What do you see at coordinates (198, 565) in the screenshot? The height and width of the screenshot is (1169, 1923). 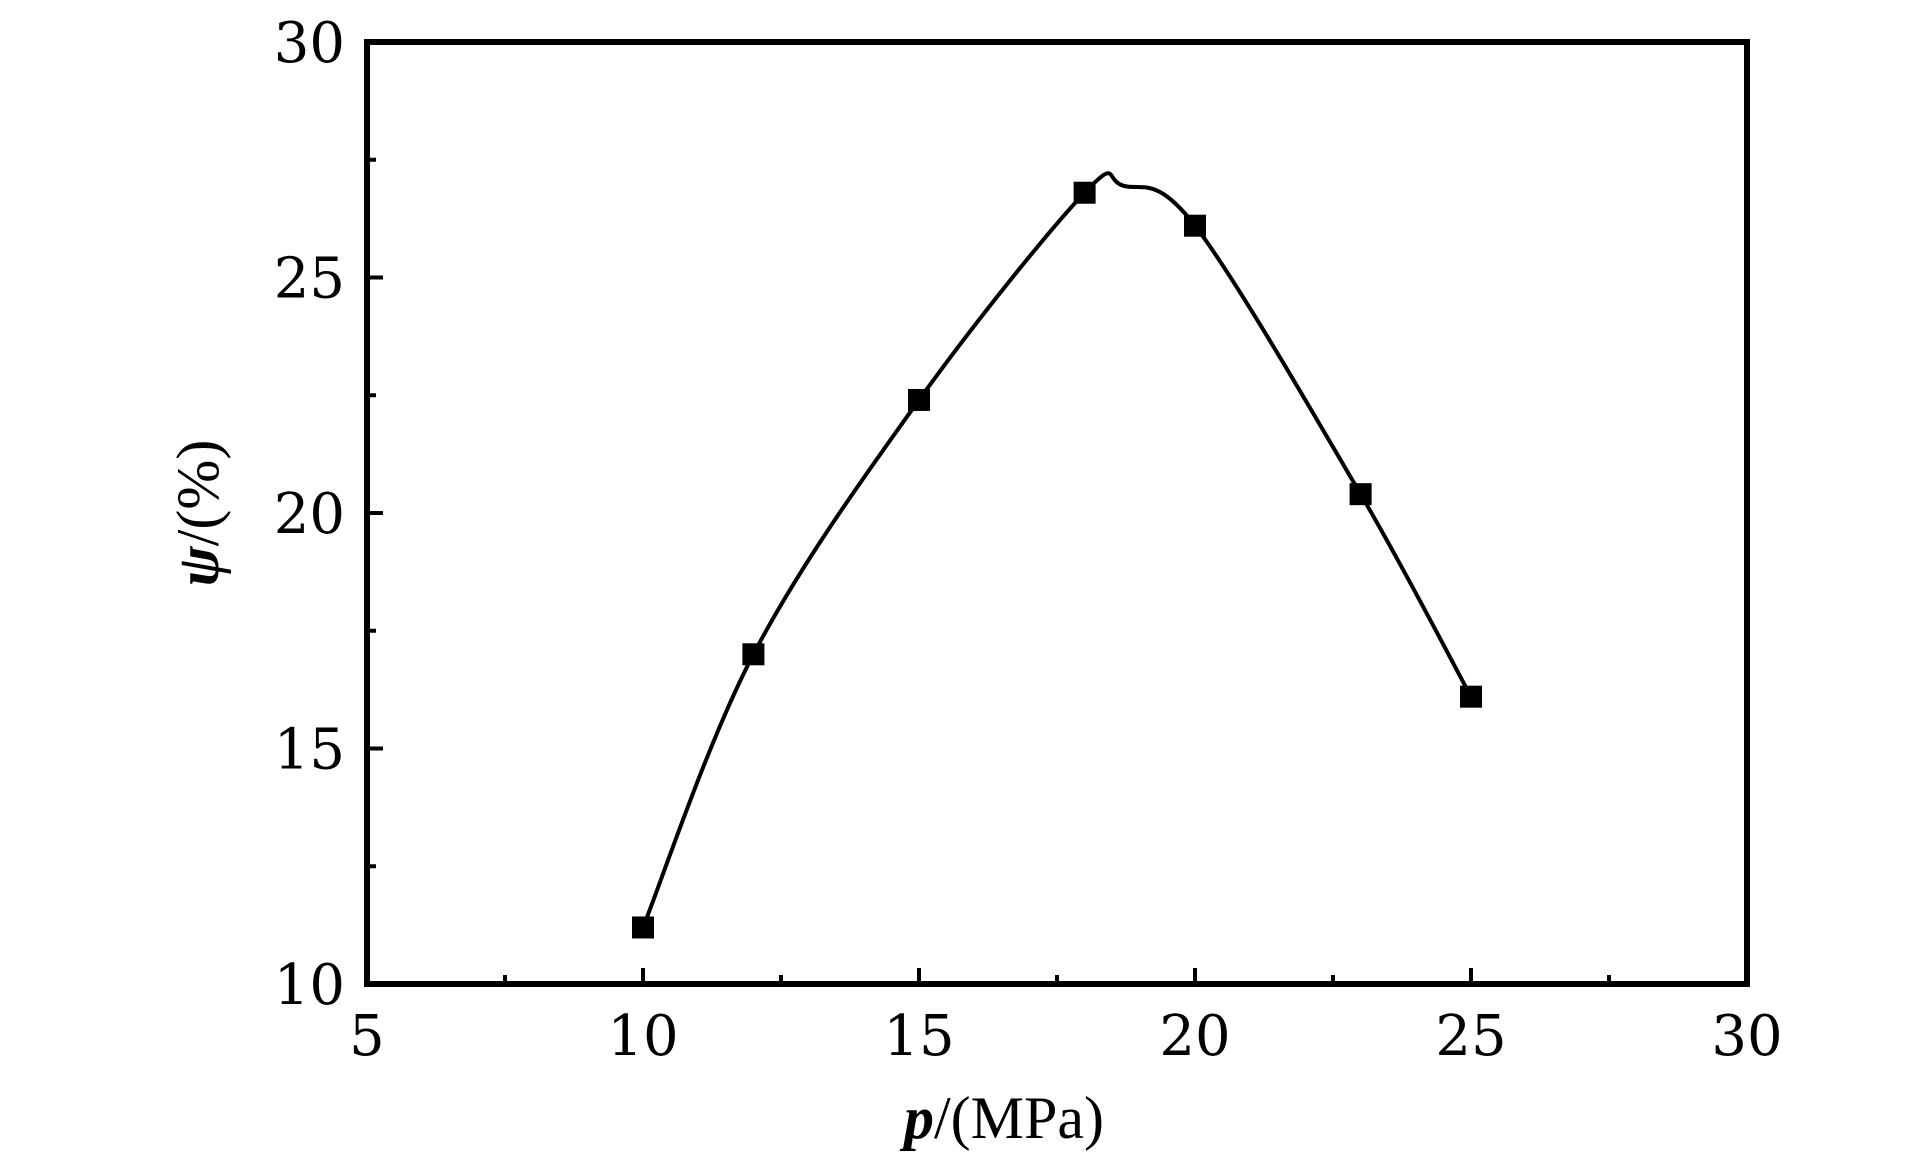 I see `y-axis-symbol: ψ` at bounding box center [198, 565].